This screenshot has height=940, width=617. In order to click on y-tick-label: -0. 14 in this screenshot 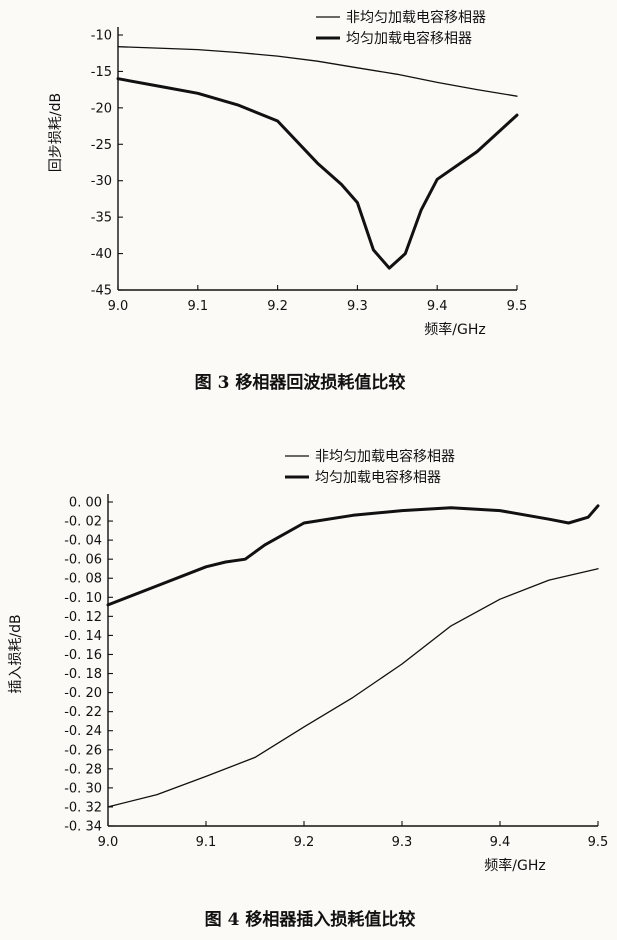, I will do `click(83, 636)`.